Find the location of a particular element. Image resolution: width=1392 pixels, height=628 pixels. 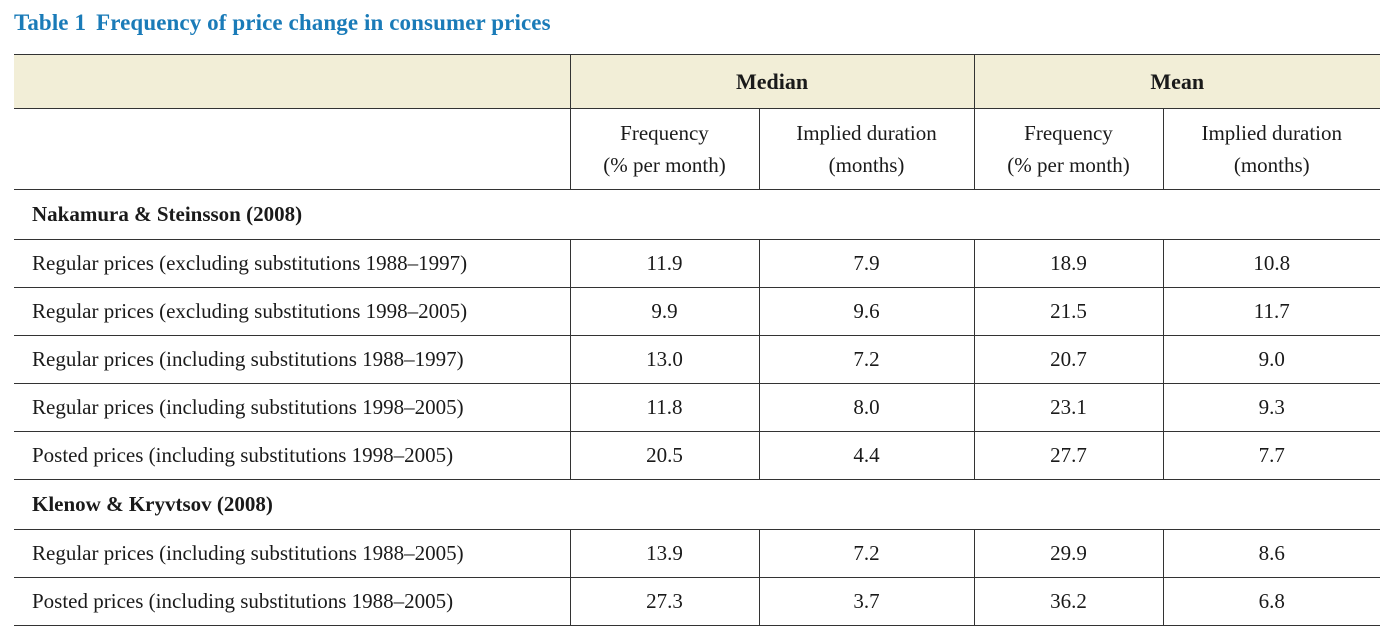

mean-duration-cell: 7.7 is located at coordinates (1271, 455).